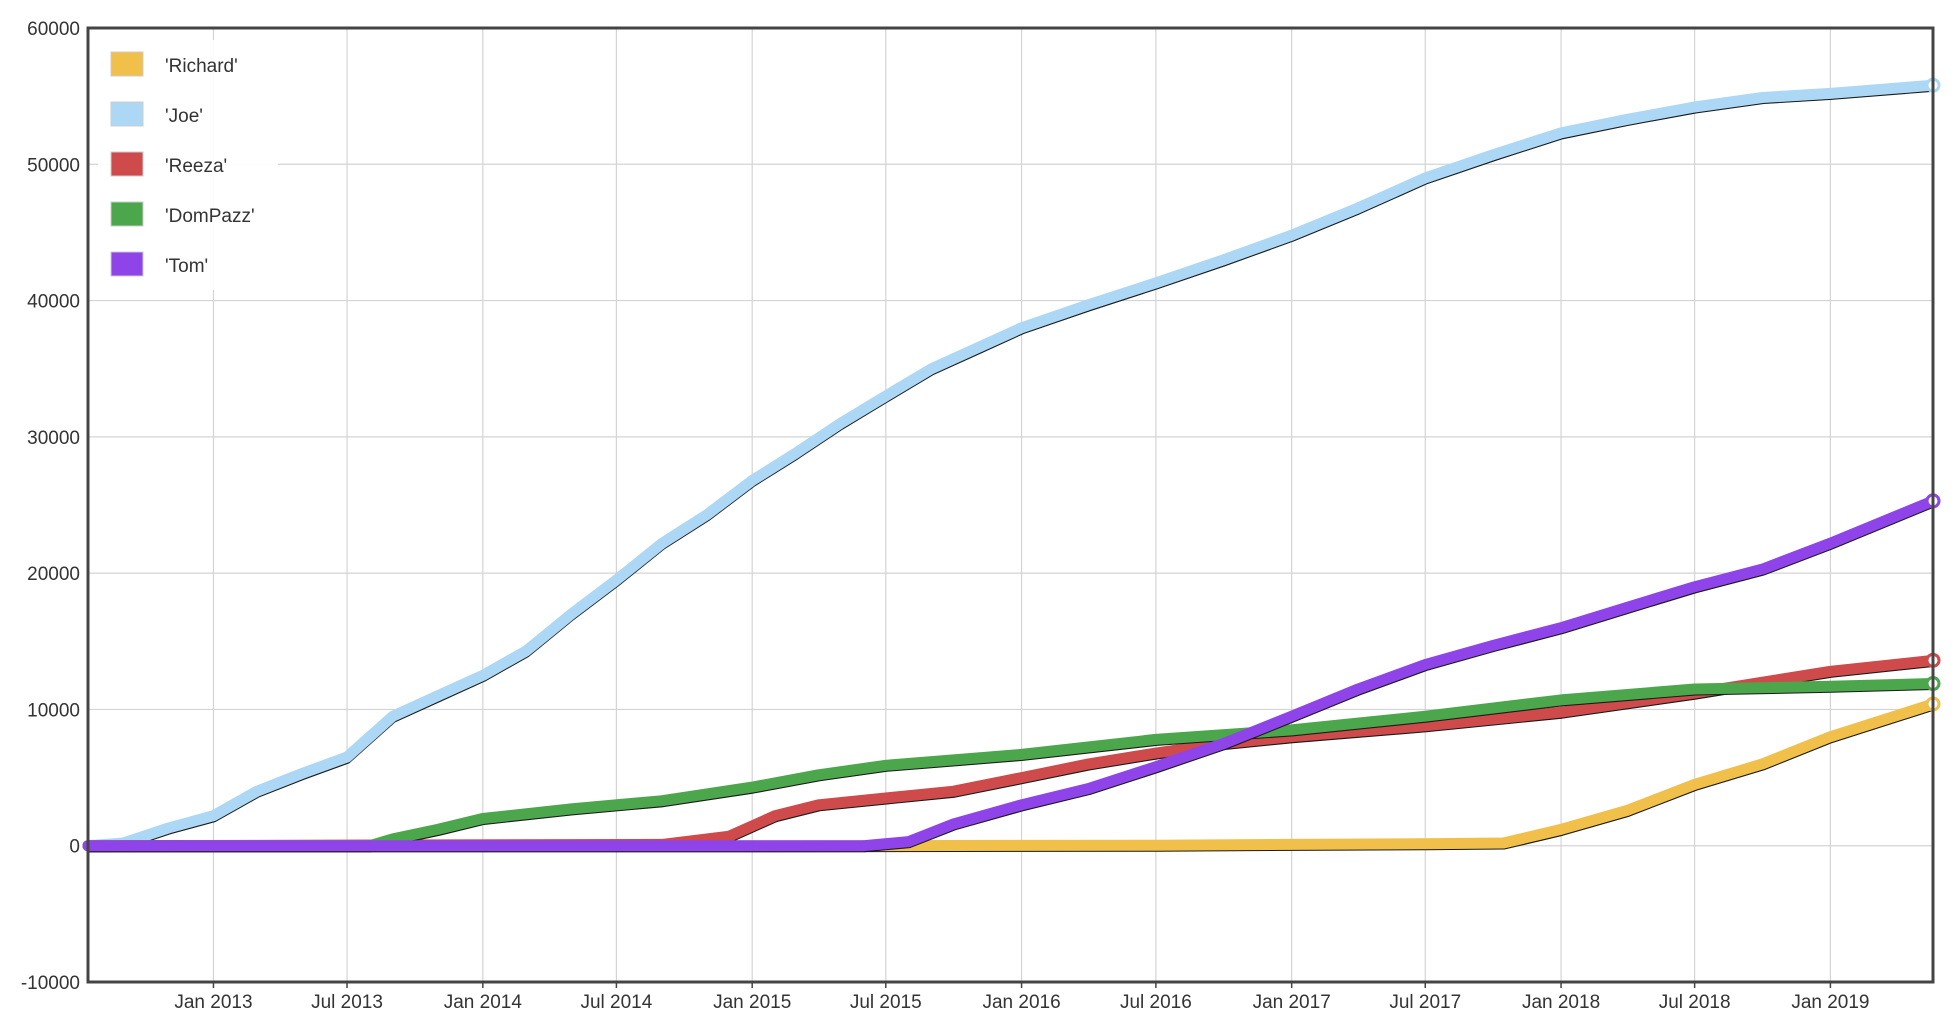 The image size is (1954, 1024). I want to click on x-tick-label: Jul 2016, so click(1156, 1002).